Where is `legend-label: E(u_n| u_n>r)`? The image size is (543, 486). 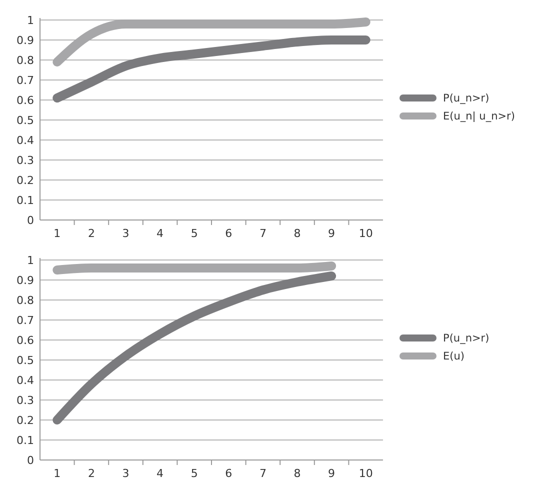 legend-label: E(u_n| u_n>r) is located at coordinates (479, 116).